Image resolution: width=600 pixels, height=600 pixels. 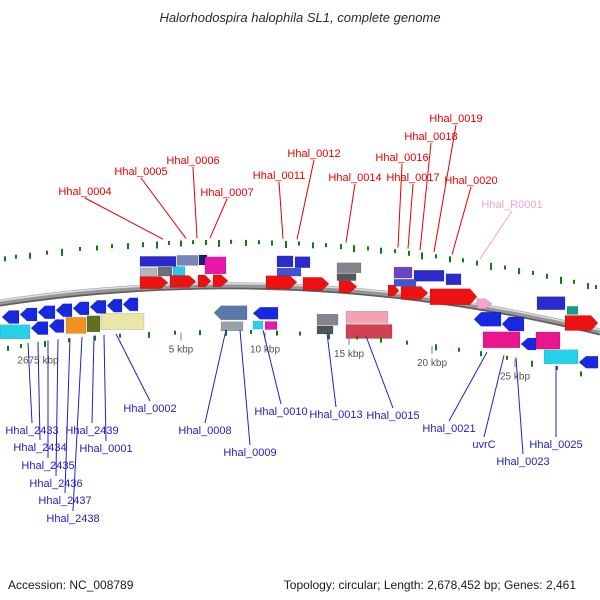 I want to click on gene-label: Hhal_0002, so click(x=149, y=409).